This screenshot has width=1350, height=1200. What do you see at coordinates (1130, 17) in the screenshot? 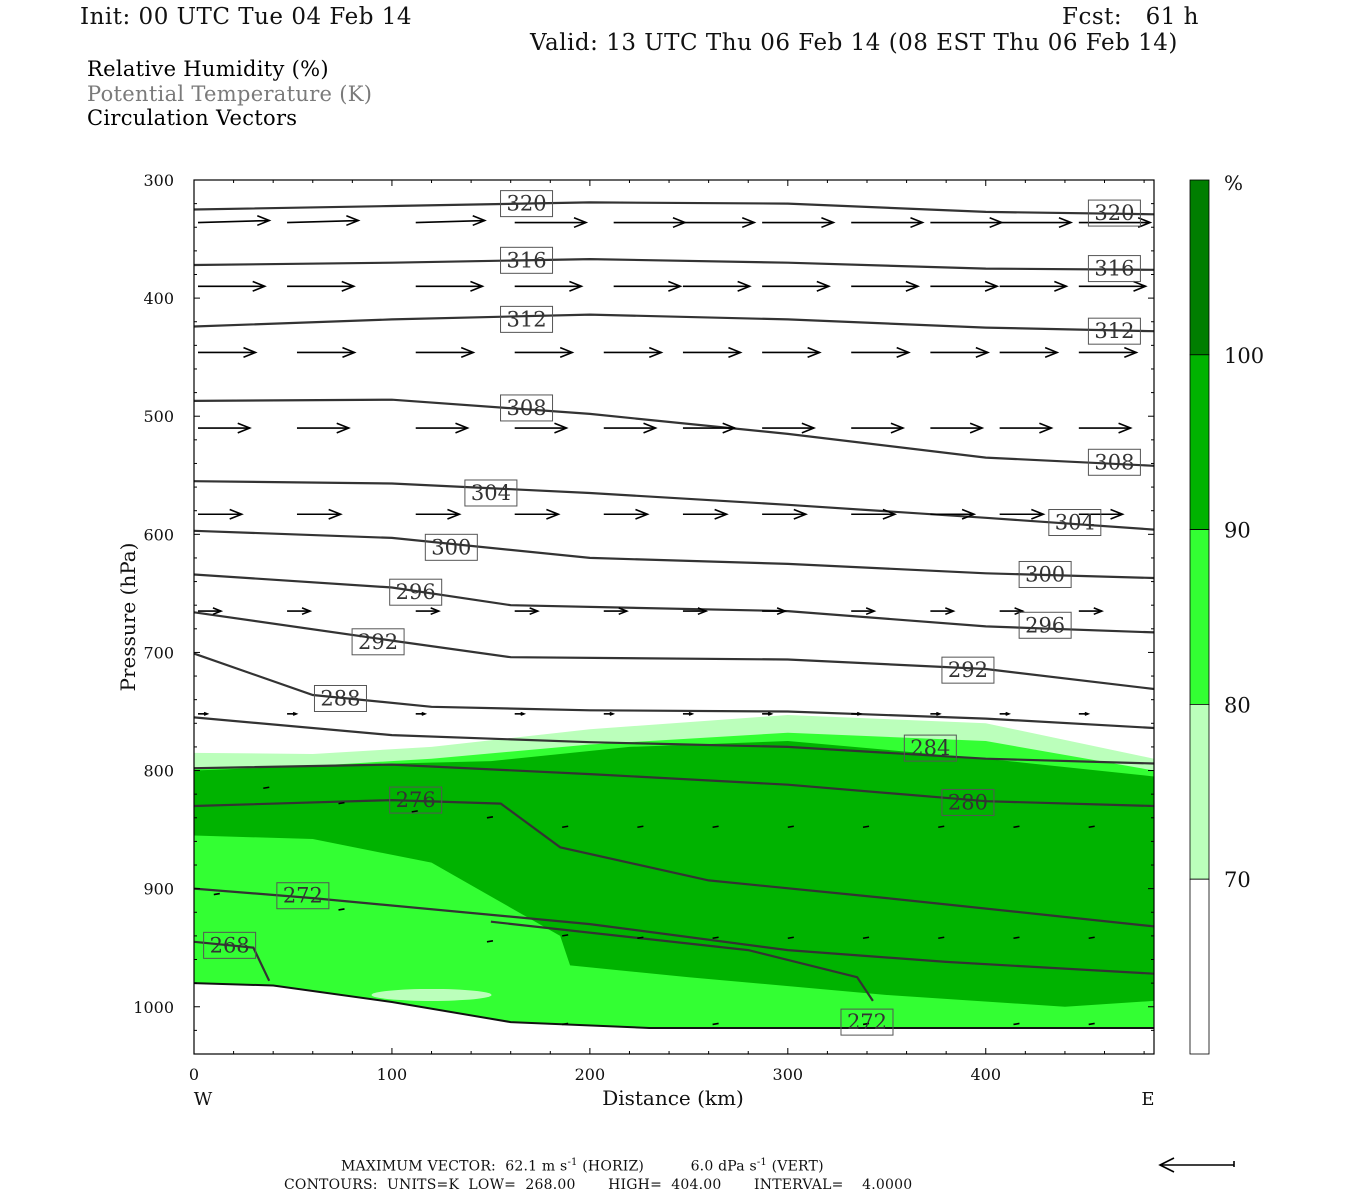
I see `forecast-hour: Fcst: 61 h` at bounding box center [1130, 17].